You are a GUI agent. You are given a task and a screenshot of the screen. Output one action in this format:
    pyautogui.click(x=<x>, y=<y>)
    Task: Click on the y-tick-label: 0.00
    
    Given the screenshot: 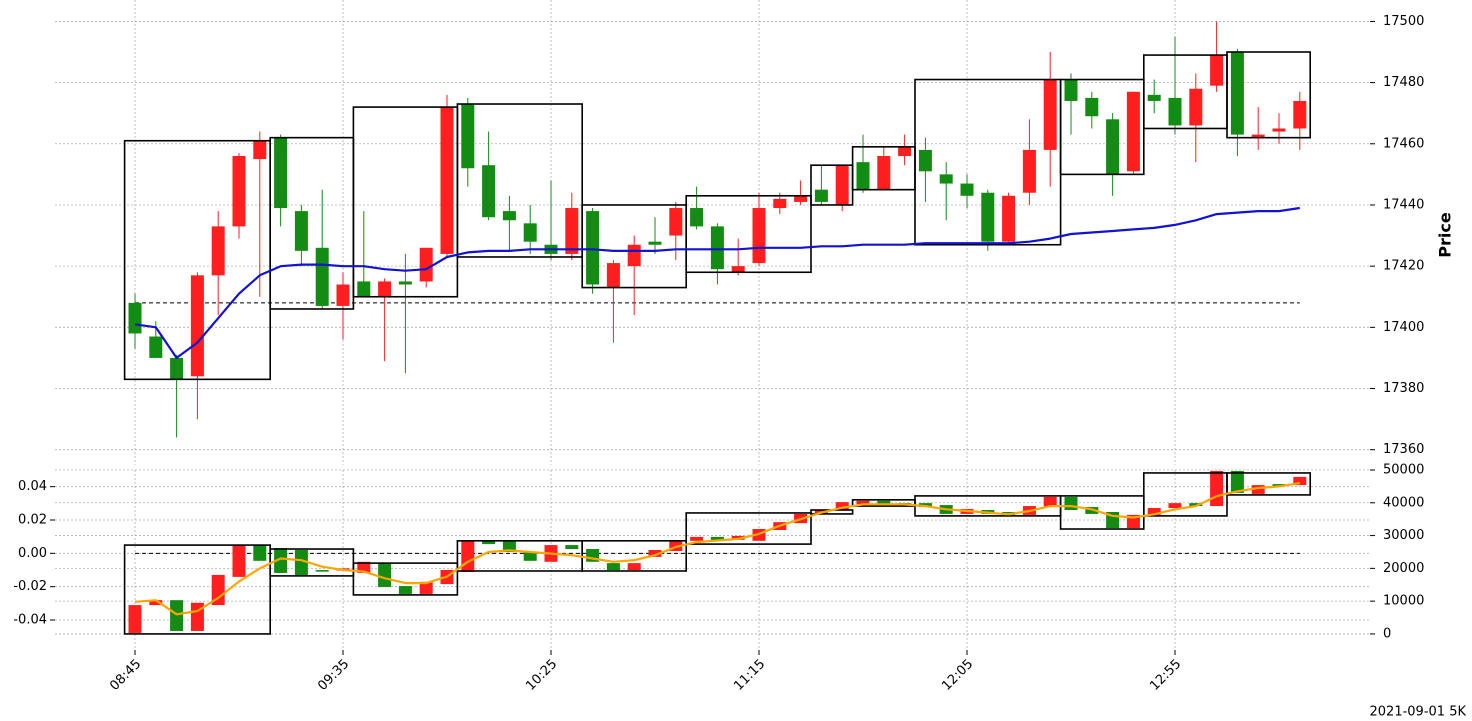 What is the action you would take?
    pyautogui.click(x=32, y=553)
    